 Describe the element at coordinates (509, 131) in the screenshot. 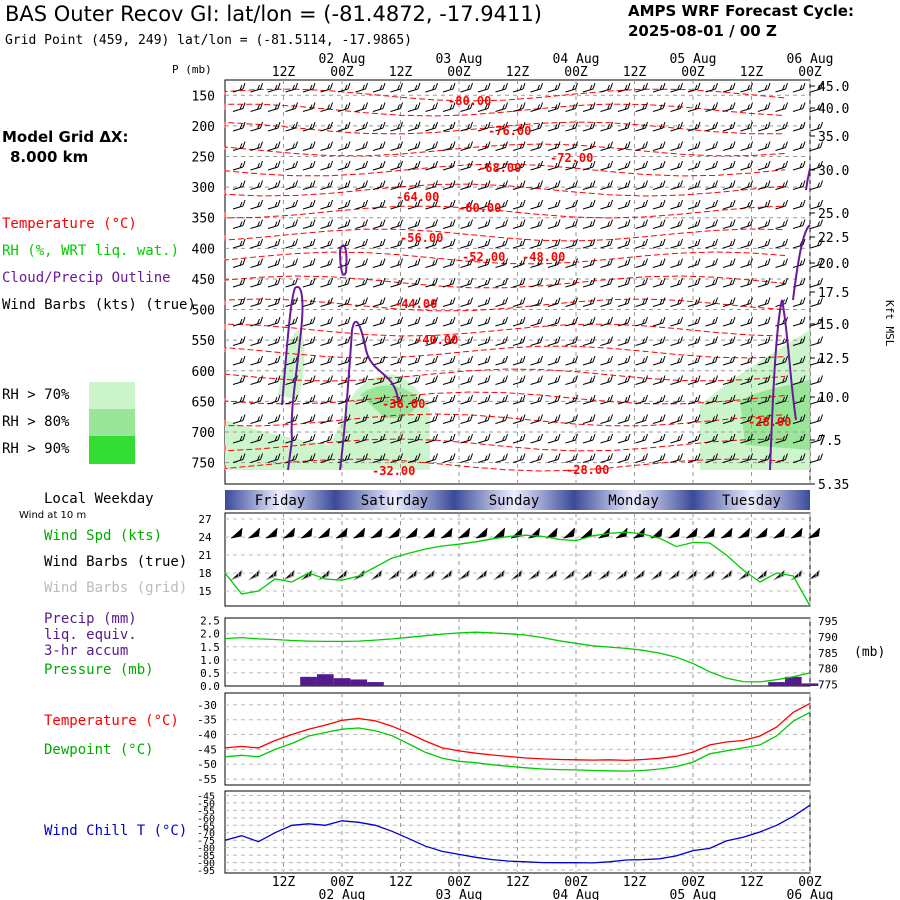

I see `temperature-label: -76.00` at that location.